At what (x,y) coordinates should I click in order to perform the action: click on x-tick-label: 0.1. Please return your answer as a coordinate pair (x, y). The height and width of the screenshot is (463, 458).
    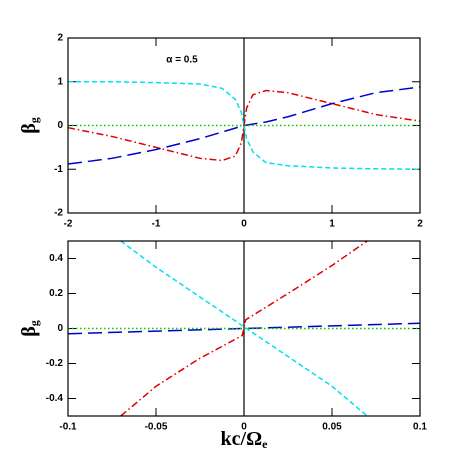
    Looking at the image, I should click on (420, 427).